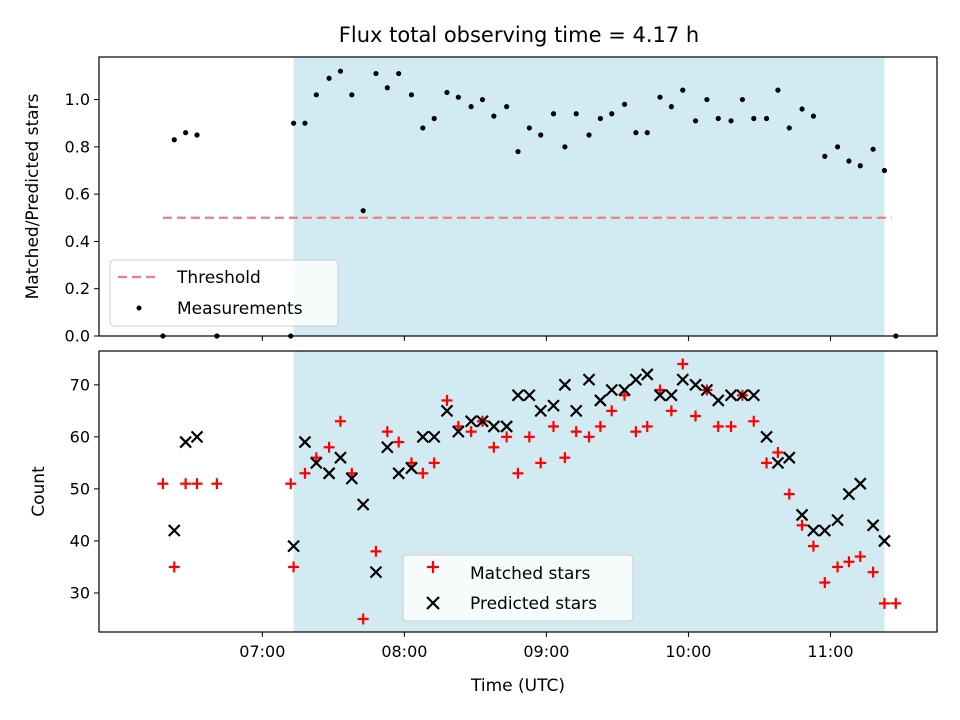 The height and width of the screenshot is (720, 960). Describe the element at coordinates (533, 604) in the screenshot. I see `legend-predicted-label: Predicted stars` at that location.